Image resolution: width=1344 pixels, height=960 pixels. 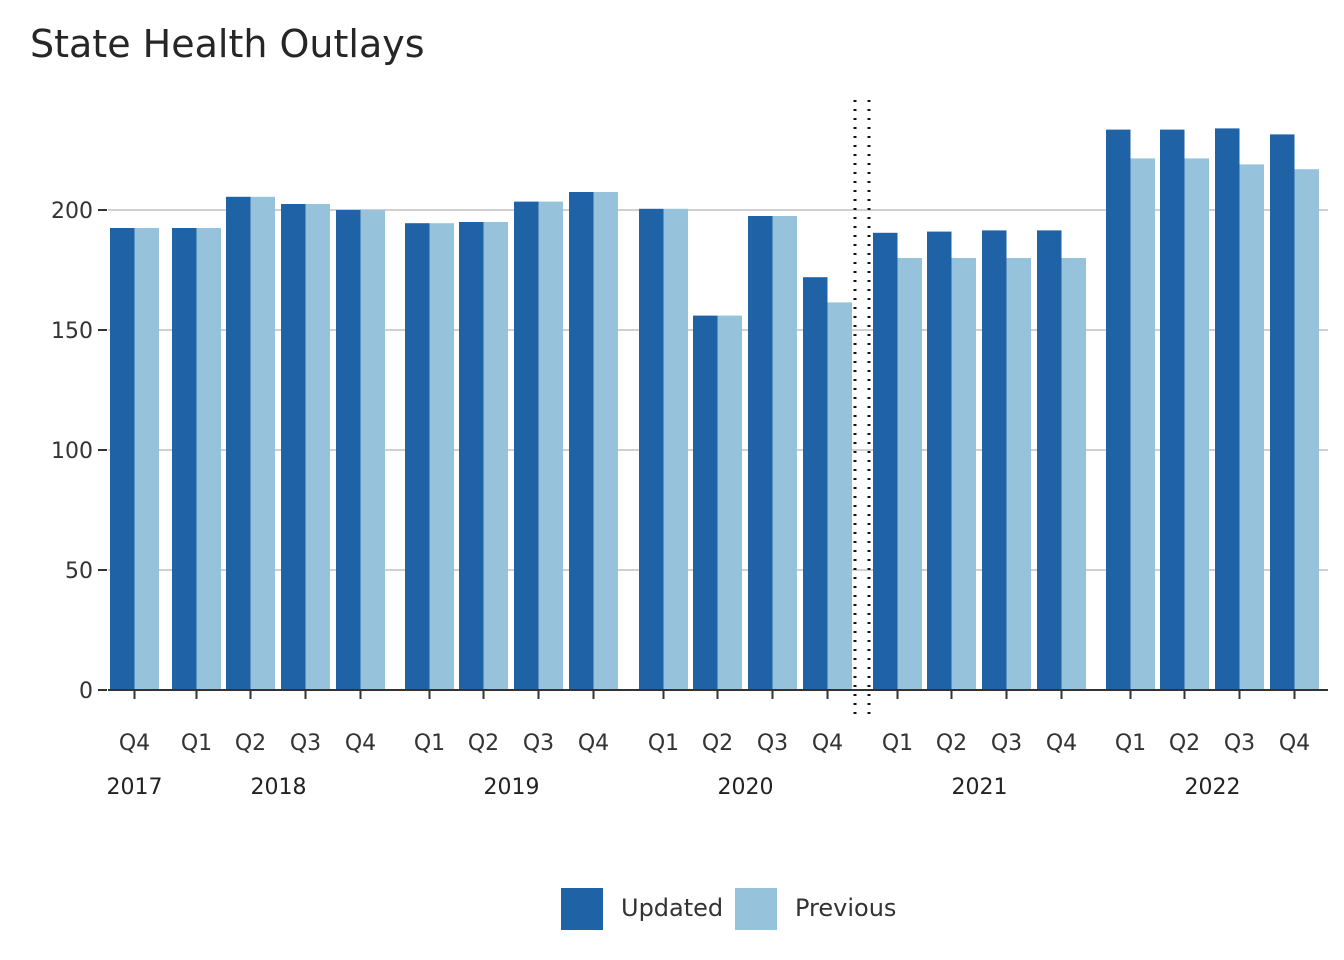 I want to click on x-tick-label-year: 2021, so click(x=980, y=787).